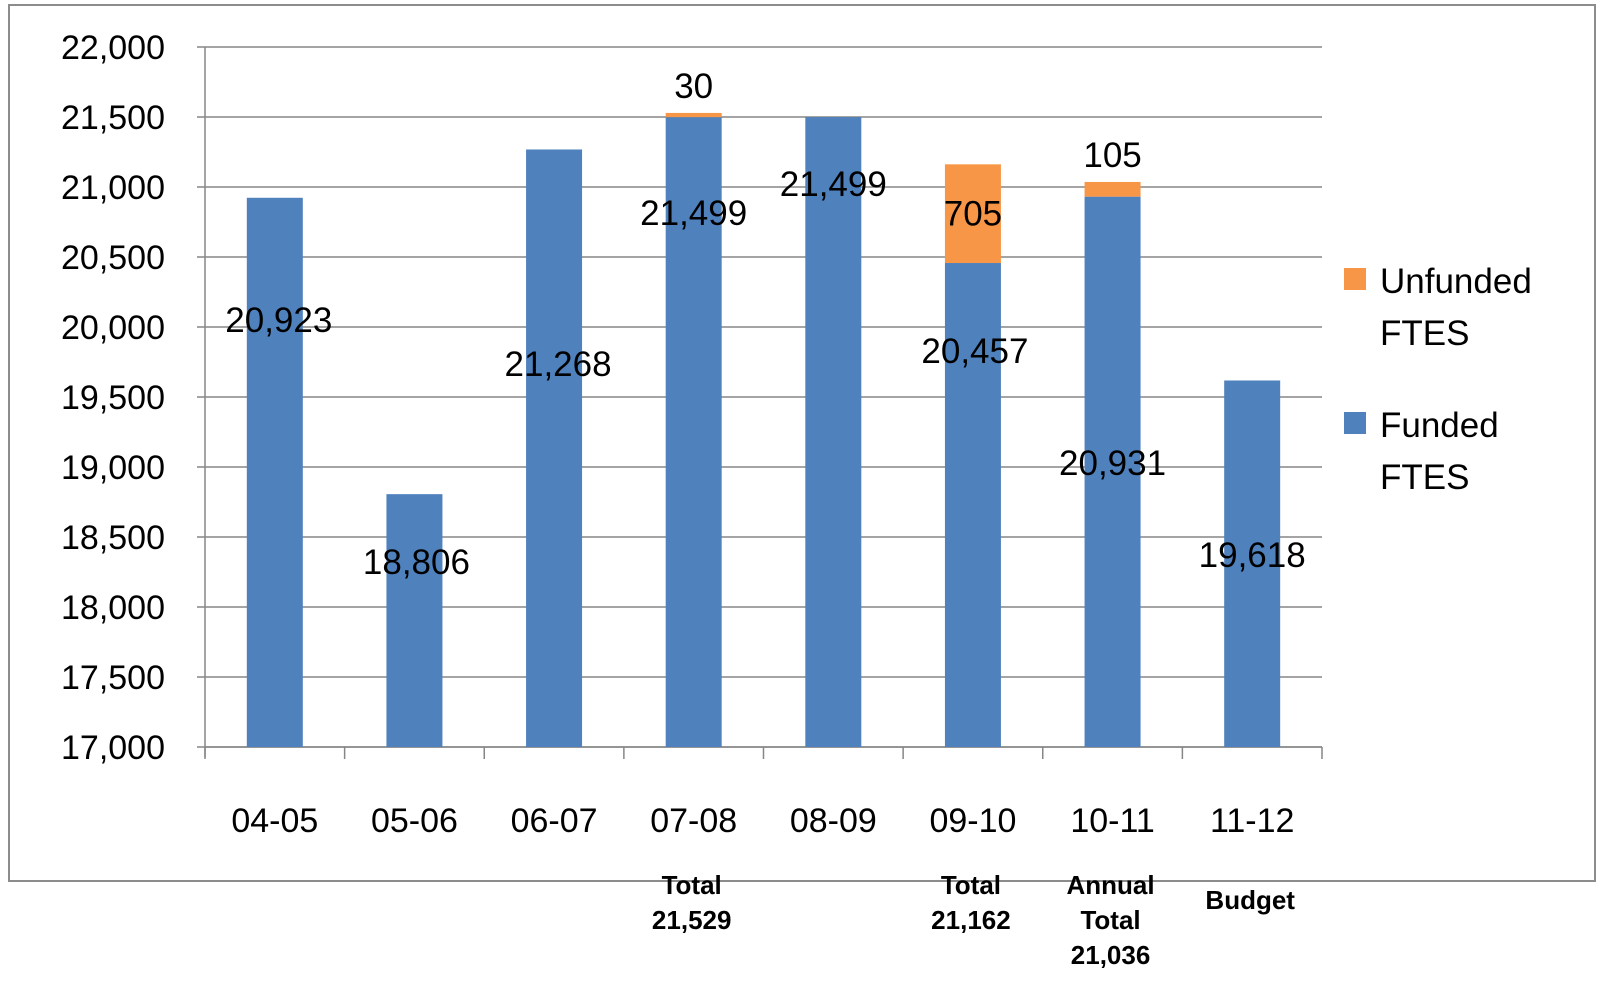  Describe the element at coordinates (274, 821) in the screenshot. I see `x-tick-label: 04-05` at that location.